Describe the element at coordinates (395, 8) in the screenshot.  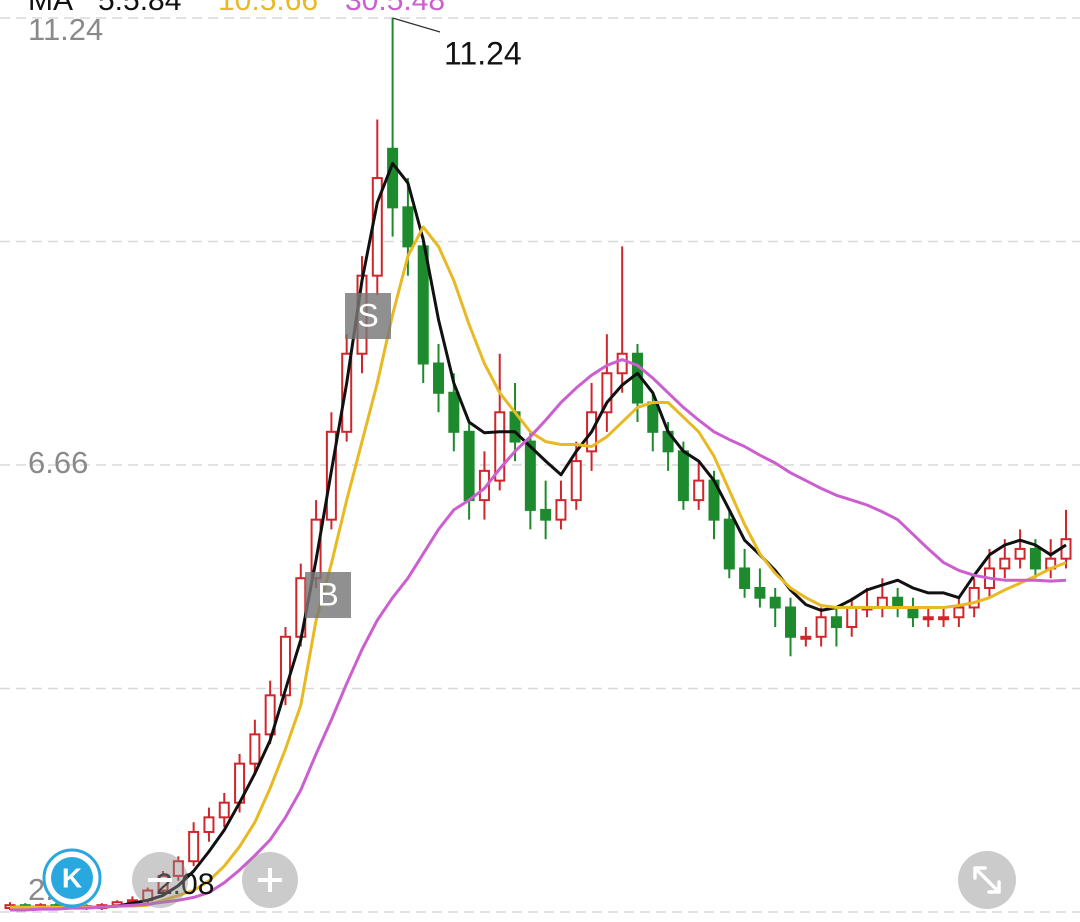
I see `legend-entry: 30:5.48` at that location.